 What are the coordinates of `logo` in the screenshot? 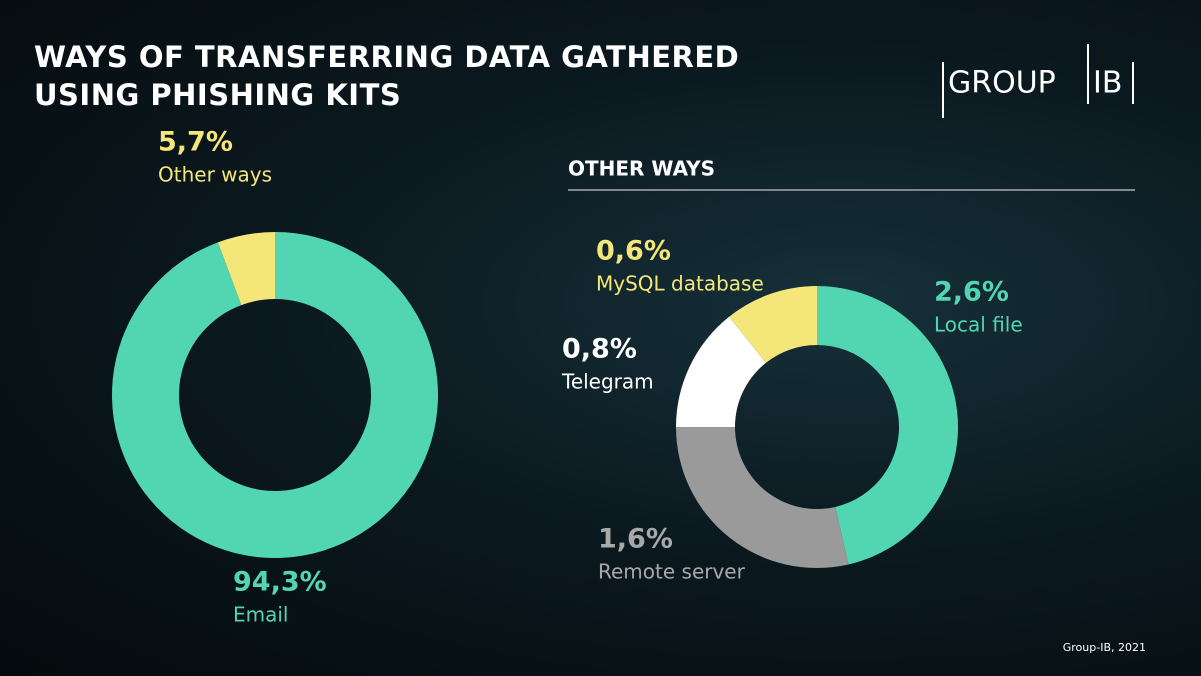 It's located at (1038, 81).